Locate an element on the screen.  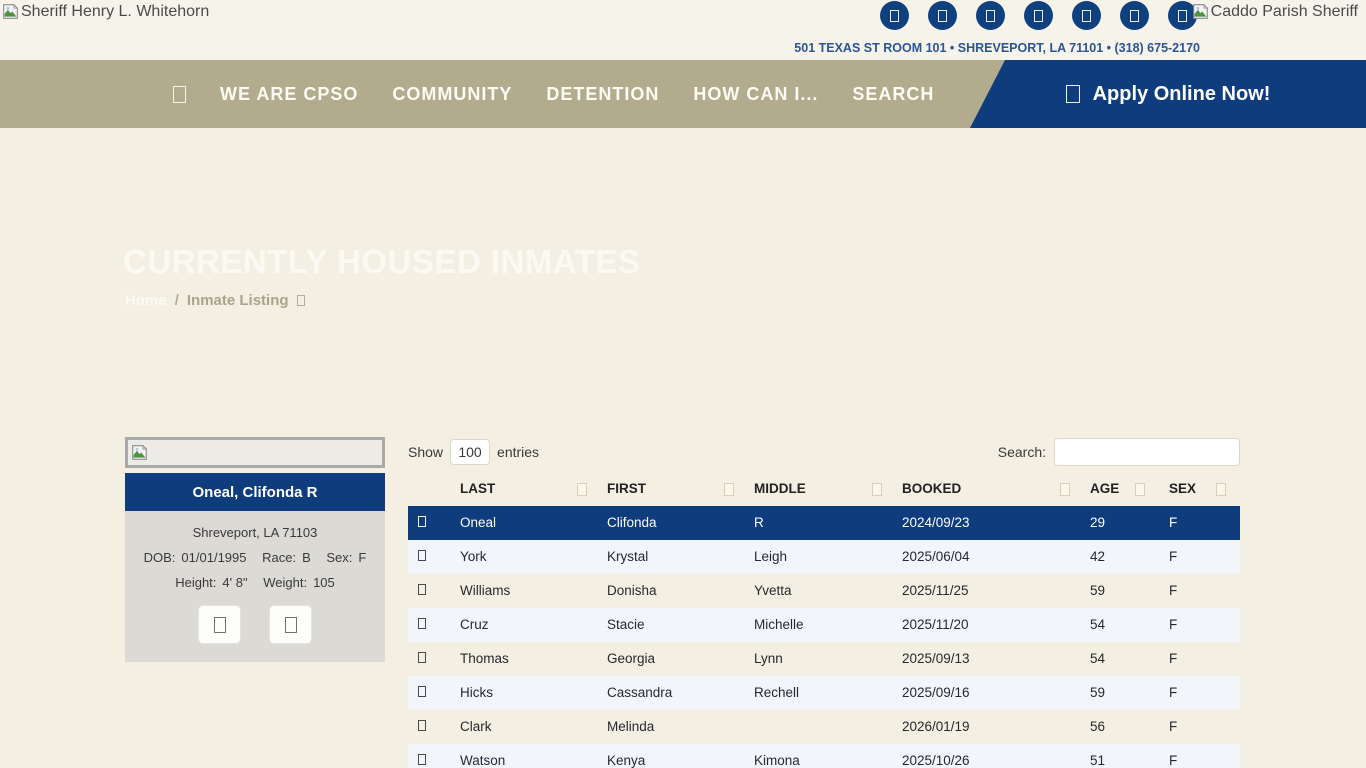
cell-first: Melinda is located at coordinates (631, 726).